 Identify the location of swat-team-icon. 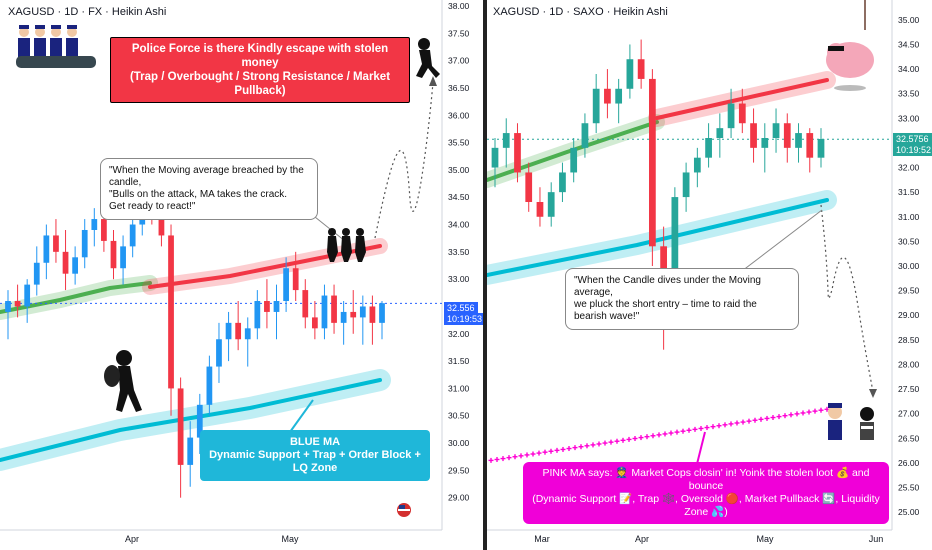
(346, 245).